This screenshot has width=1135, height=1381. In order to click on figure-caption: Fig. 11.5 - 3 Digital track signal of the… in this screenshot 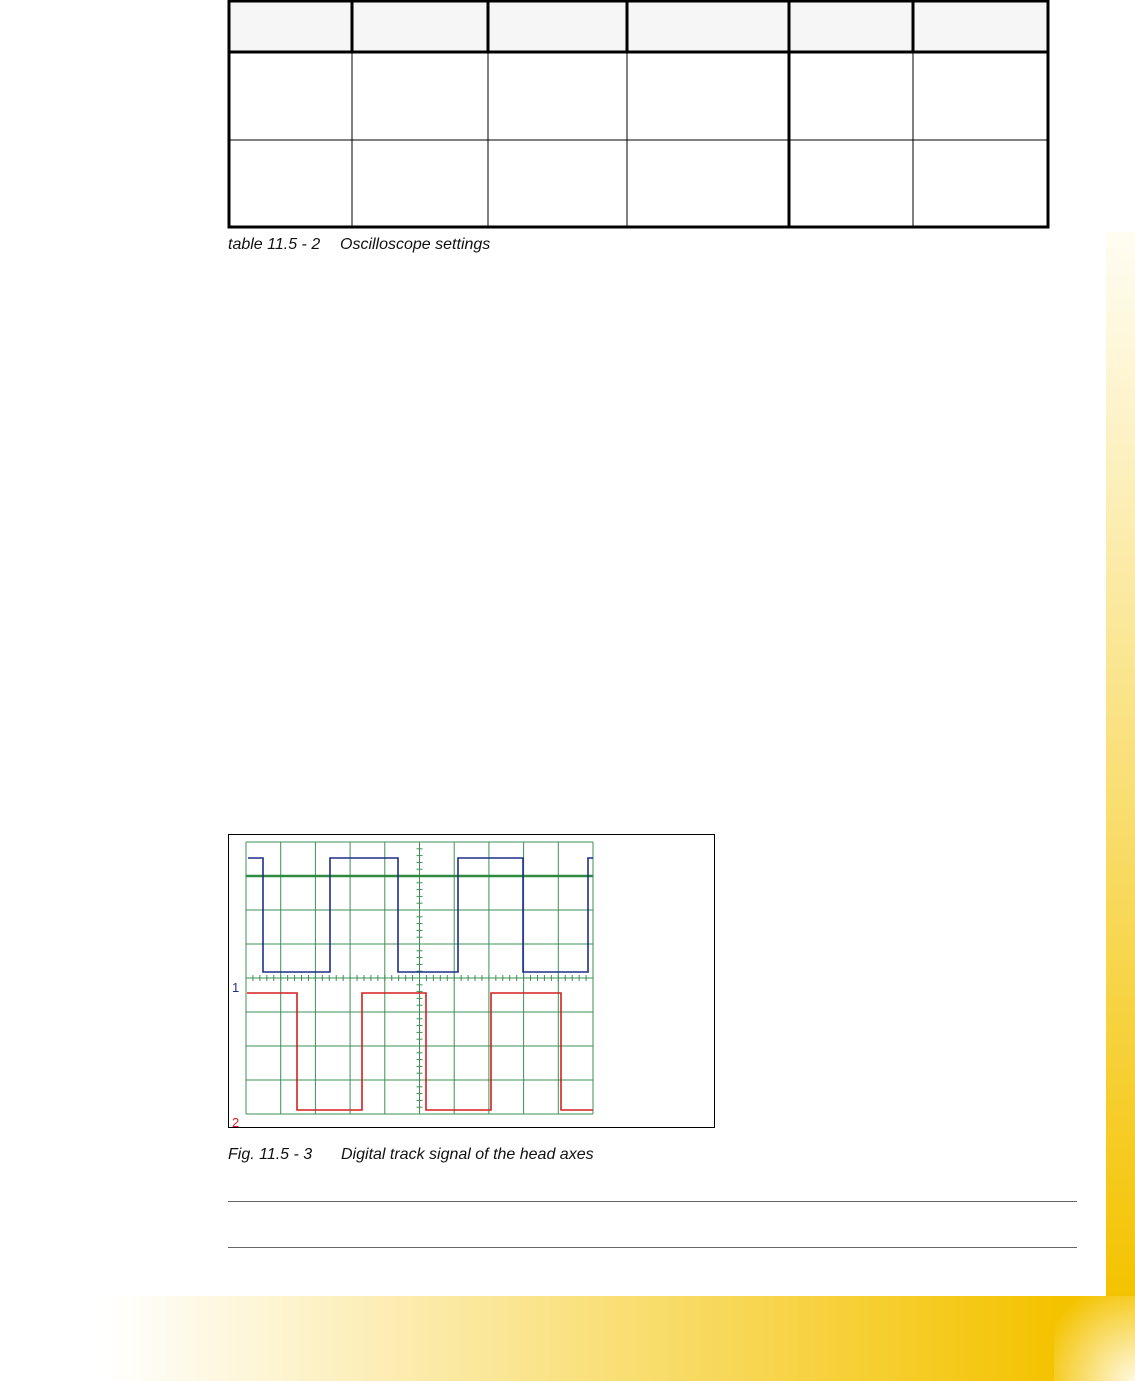, I will do `click(411, 1155)`.